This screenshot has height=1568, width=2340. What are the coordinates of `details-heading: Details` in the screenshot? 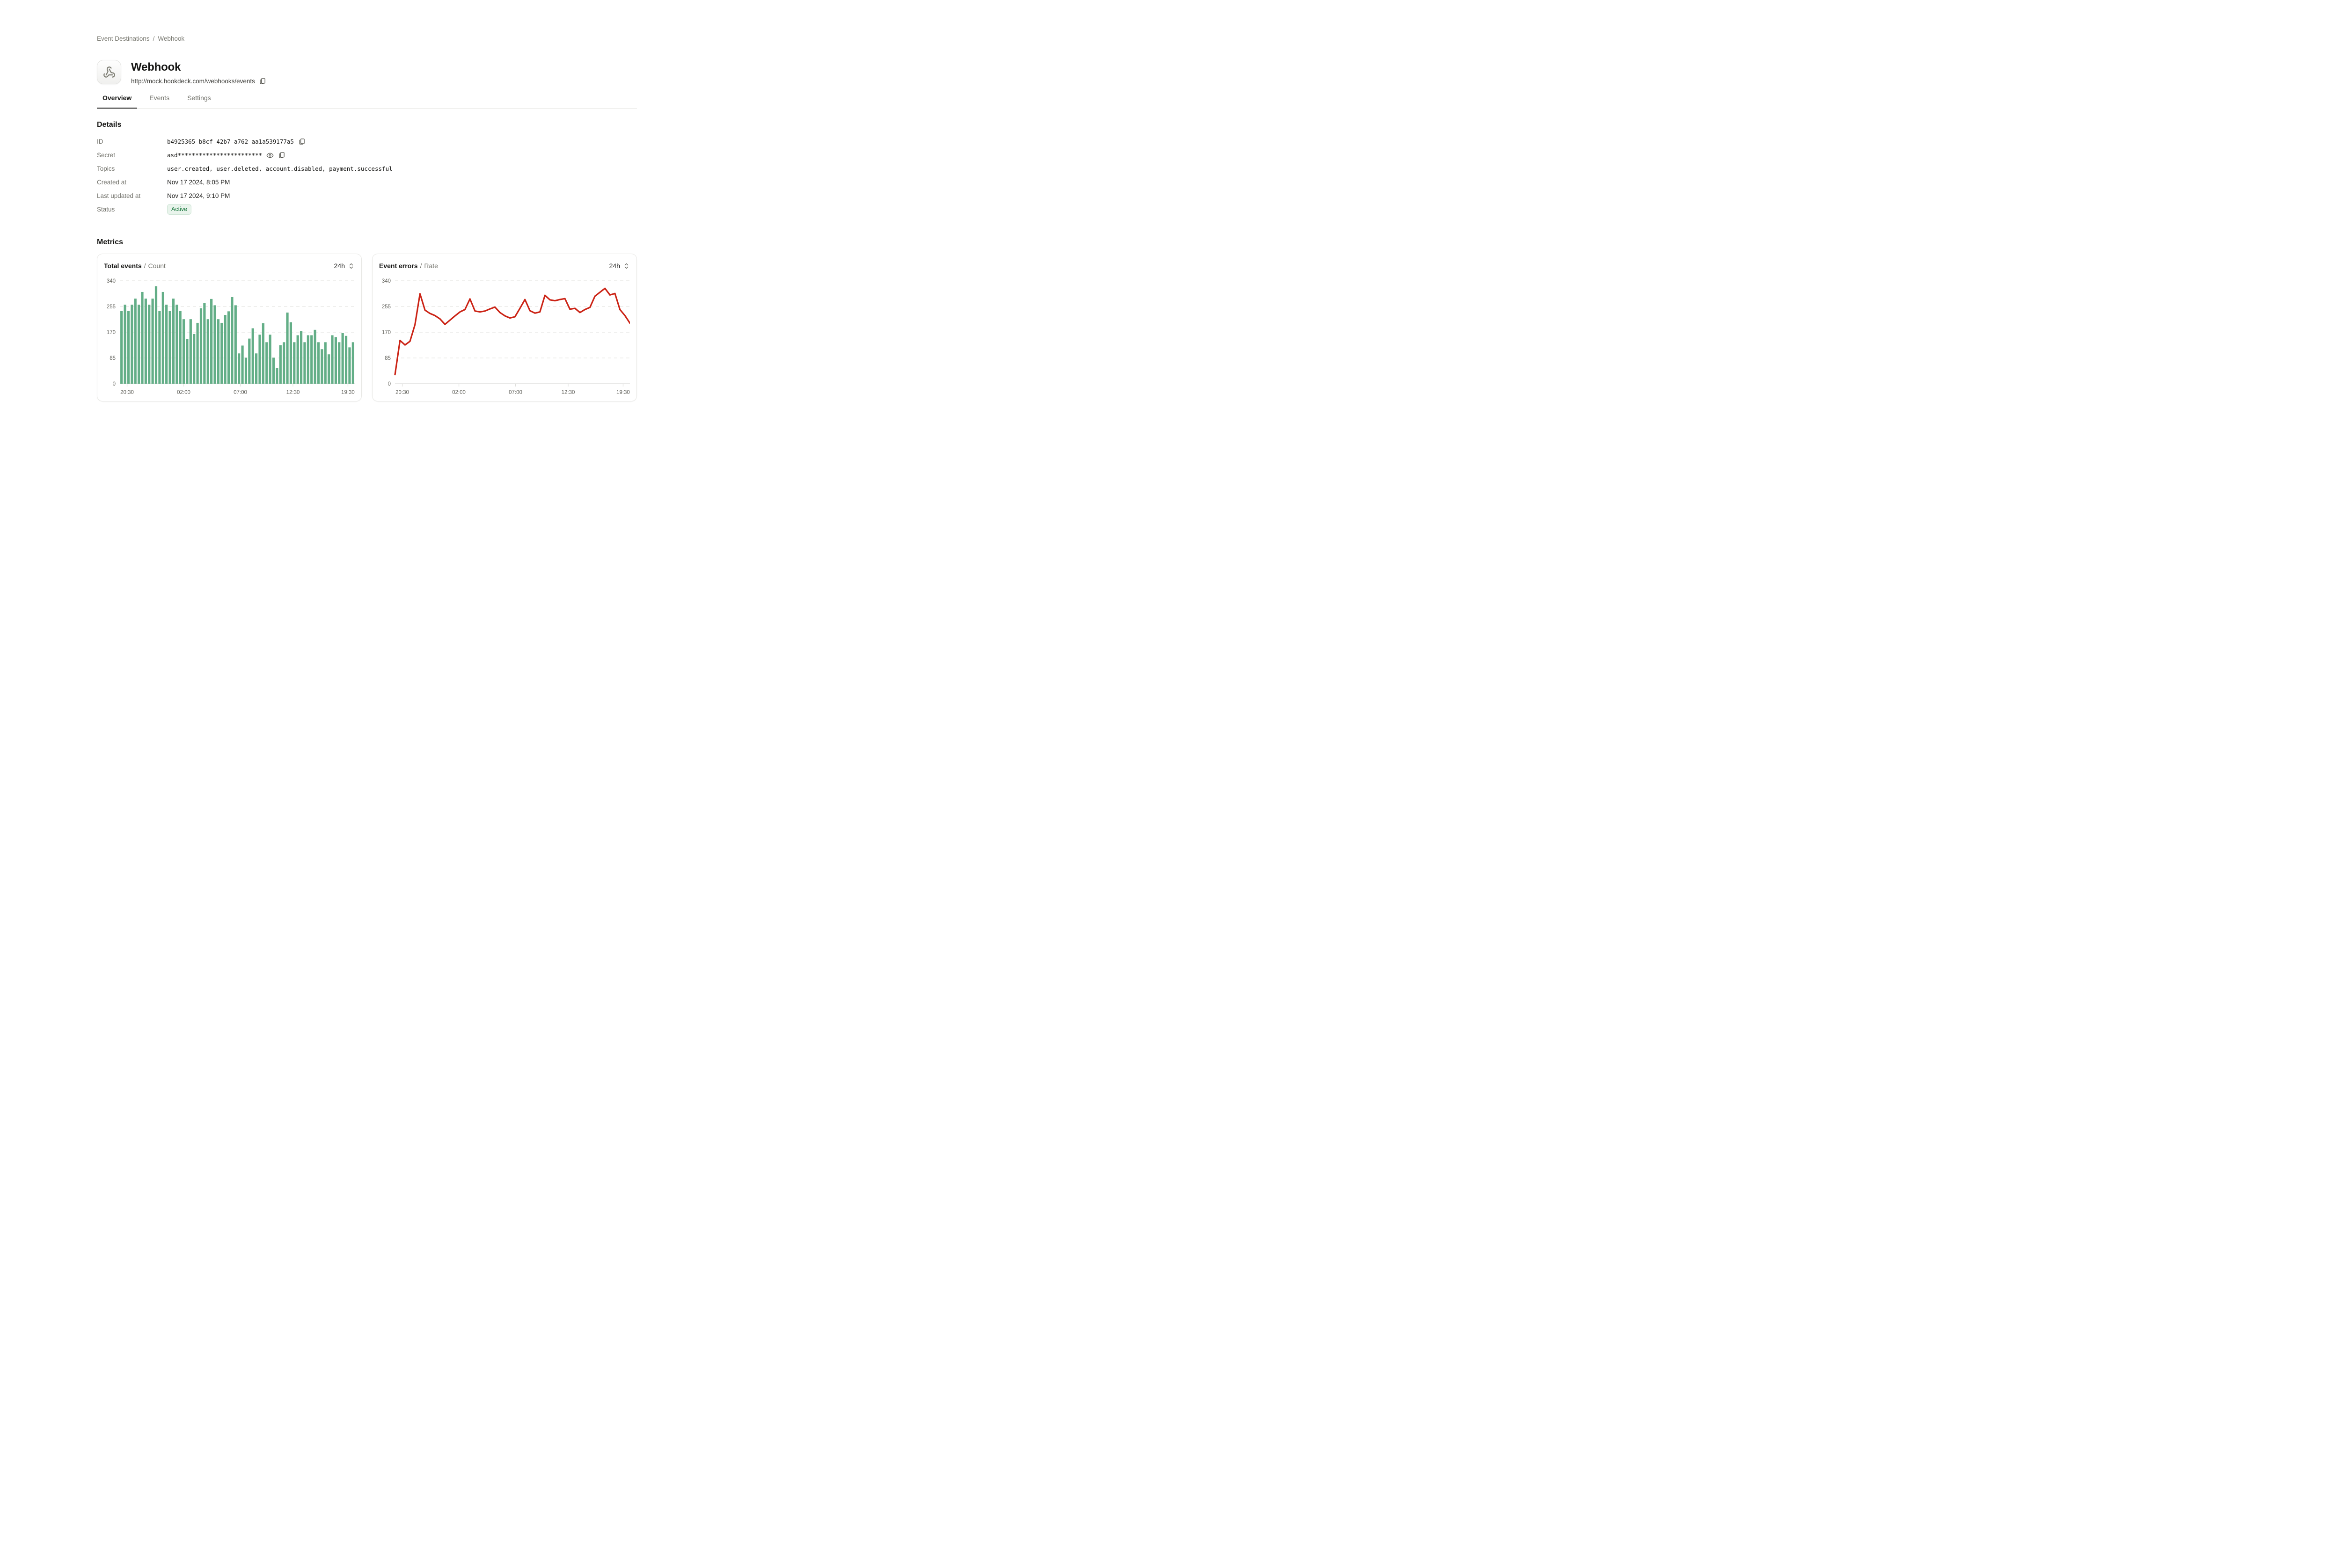 It's located at (110, 125).